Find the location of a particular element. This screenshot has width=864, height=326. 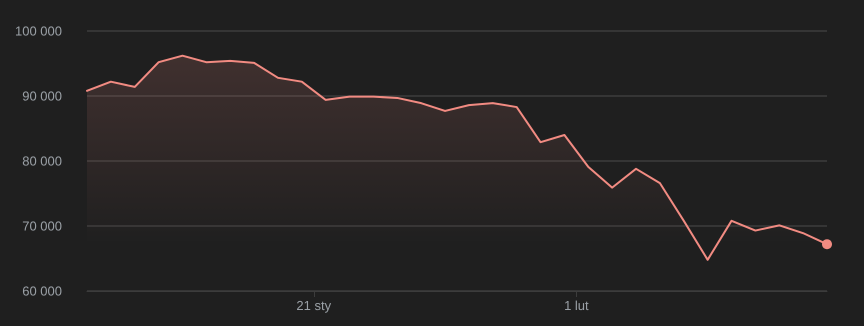

y-tick-label: 80 000 is located at coordinates (42, 161).